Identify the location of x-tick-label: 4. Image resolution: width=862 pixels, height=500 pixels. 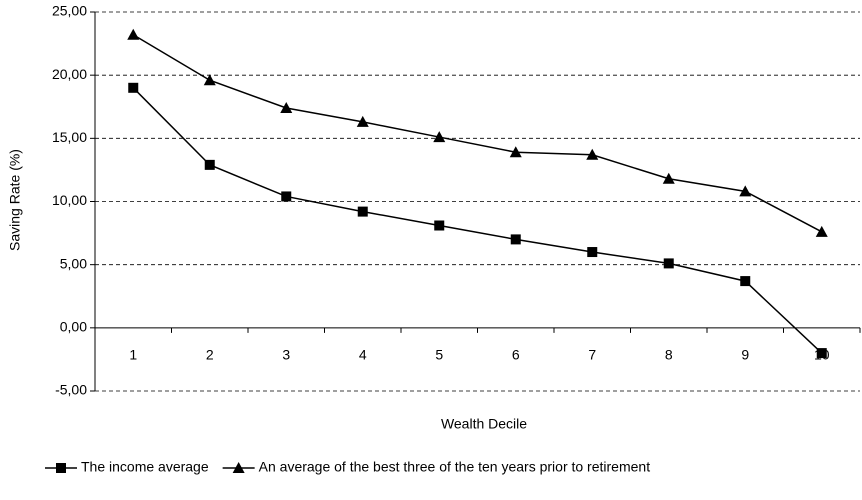
(363, 355).